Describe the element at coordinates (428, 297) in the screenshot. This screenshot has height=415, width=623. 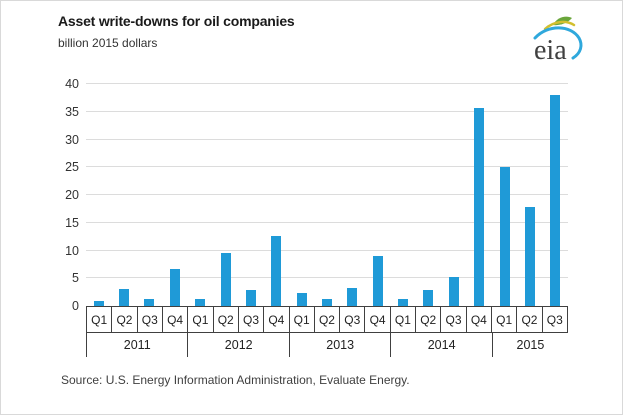
I see `bar-2014-q2` at that location.